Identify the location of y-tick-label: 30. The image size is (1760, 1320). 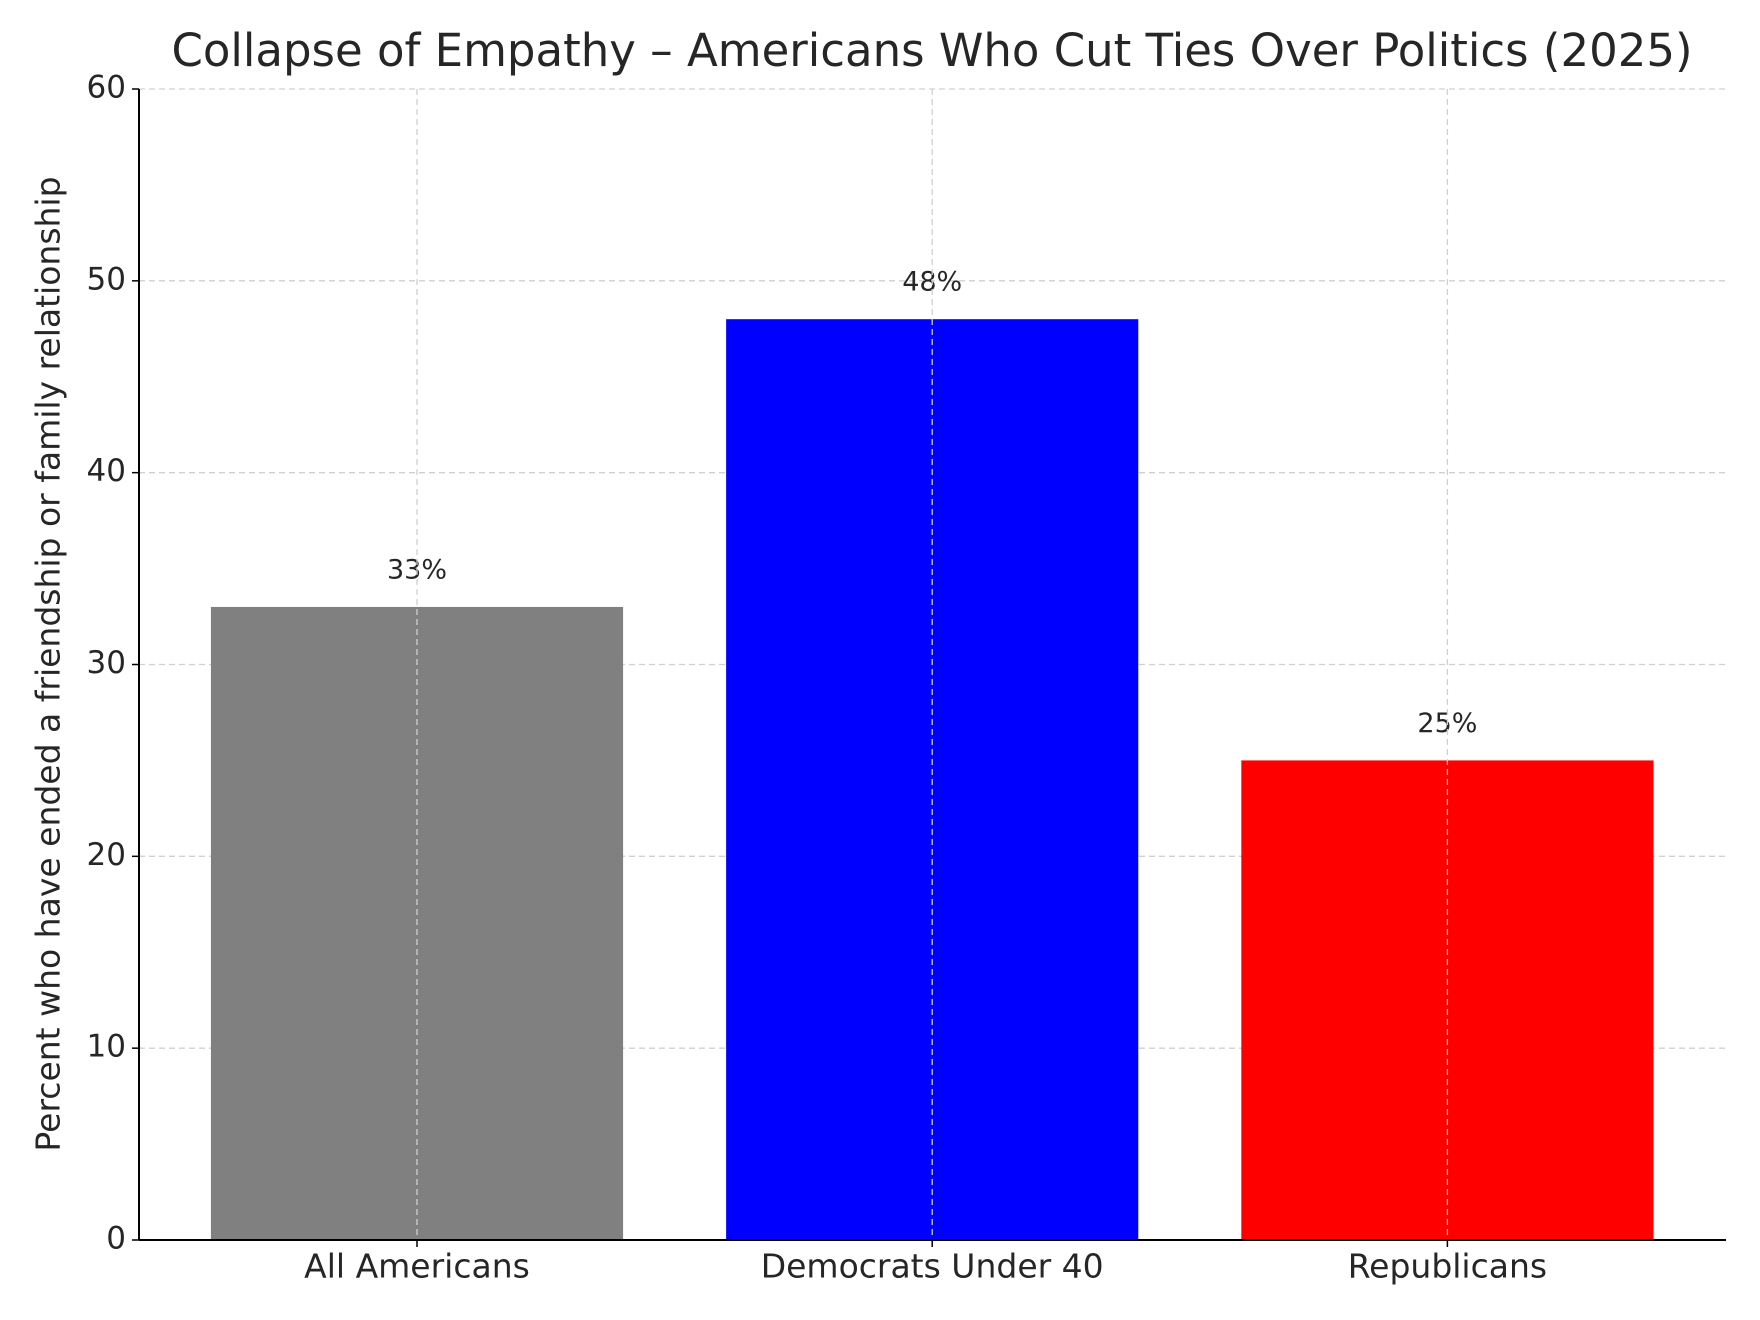
(106, 663).